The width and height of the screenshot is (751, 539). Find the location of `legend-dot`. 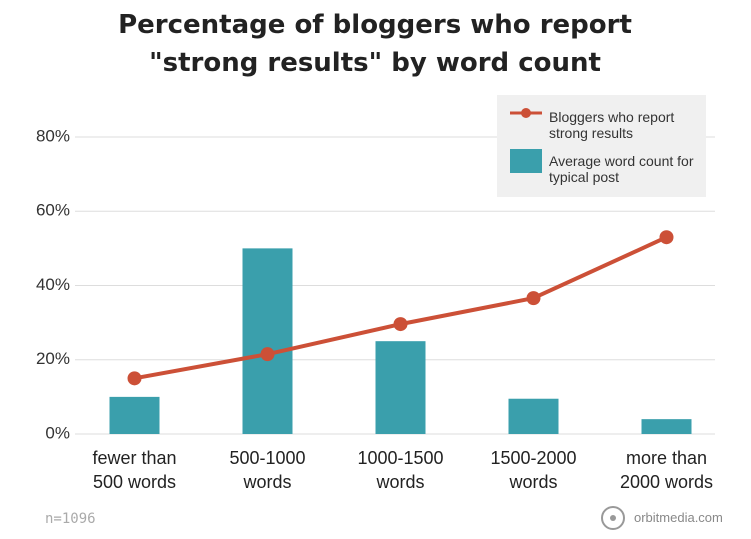

legend-dot is located at coordinates (526, 113).